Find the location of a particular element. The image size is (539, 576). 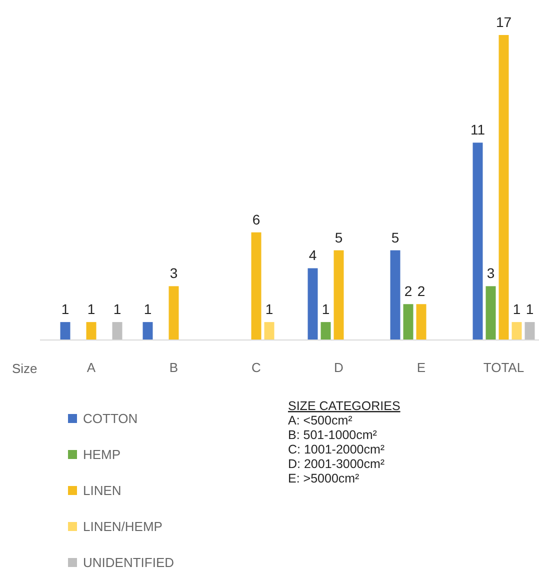

x-axis-title: Size is located at coordinates (25, 368).